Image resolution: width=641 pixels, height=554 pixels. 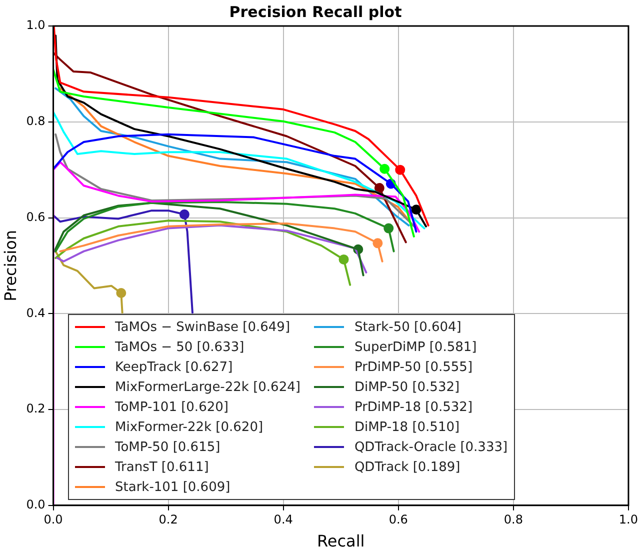 What do you see at coordinates (407, 387) in the screenshot?
I see `legend-label: DiMP-50 [0.532]` at bounding box center [407, 387].